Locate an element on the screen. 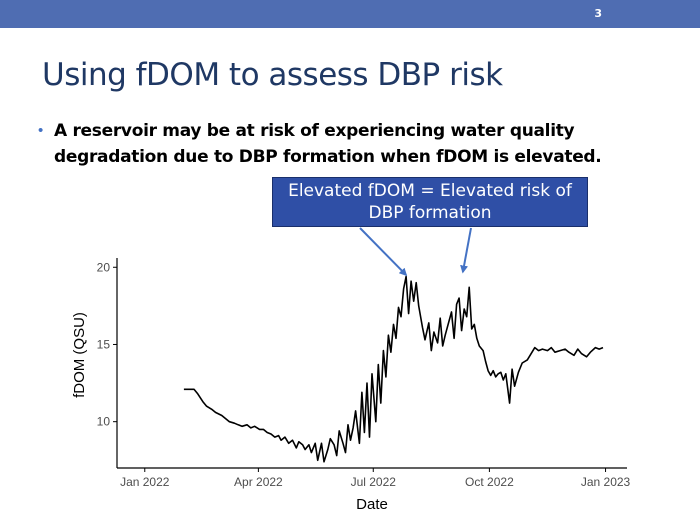  slide-number: 3 is located at coordinates (598, 13).